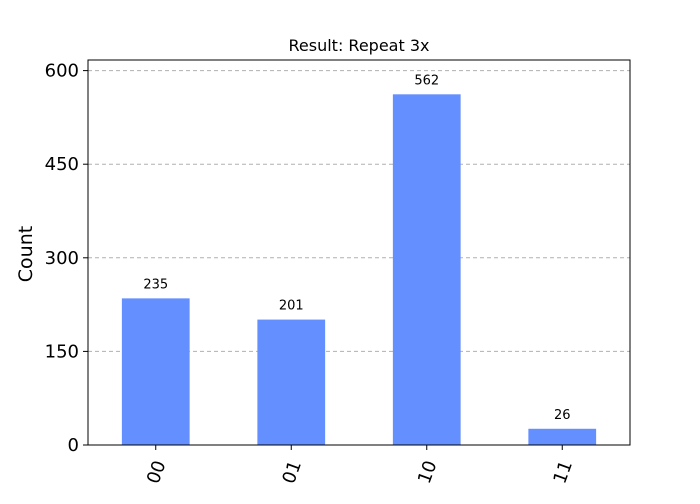 Image resolution: width=700 pixels, height=504 pixels. What do you see at coordinates (426, 80) in the screenshot?
I see `value-label-10: 562` at bounding box center [426, 80].